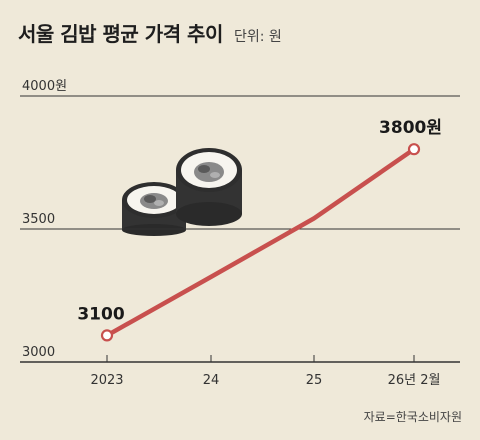  Describe the element at coordinates (38, 219) in the screenshot. I see `y-tick-label: 3500` at that location.